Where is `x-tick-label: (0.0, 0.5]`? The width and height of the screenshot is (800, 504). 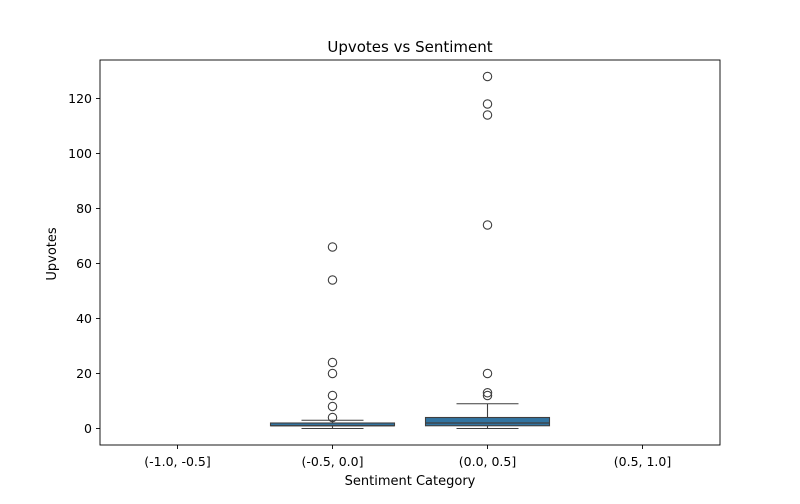
x-tick-label: (0.0, 0.5] is located at coordinates (487, 461).